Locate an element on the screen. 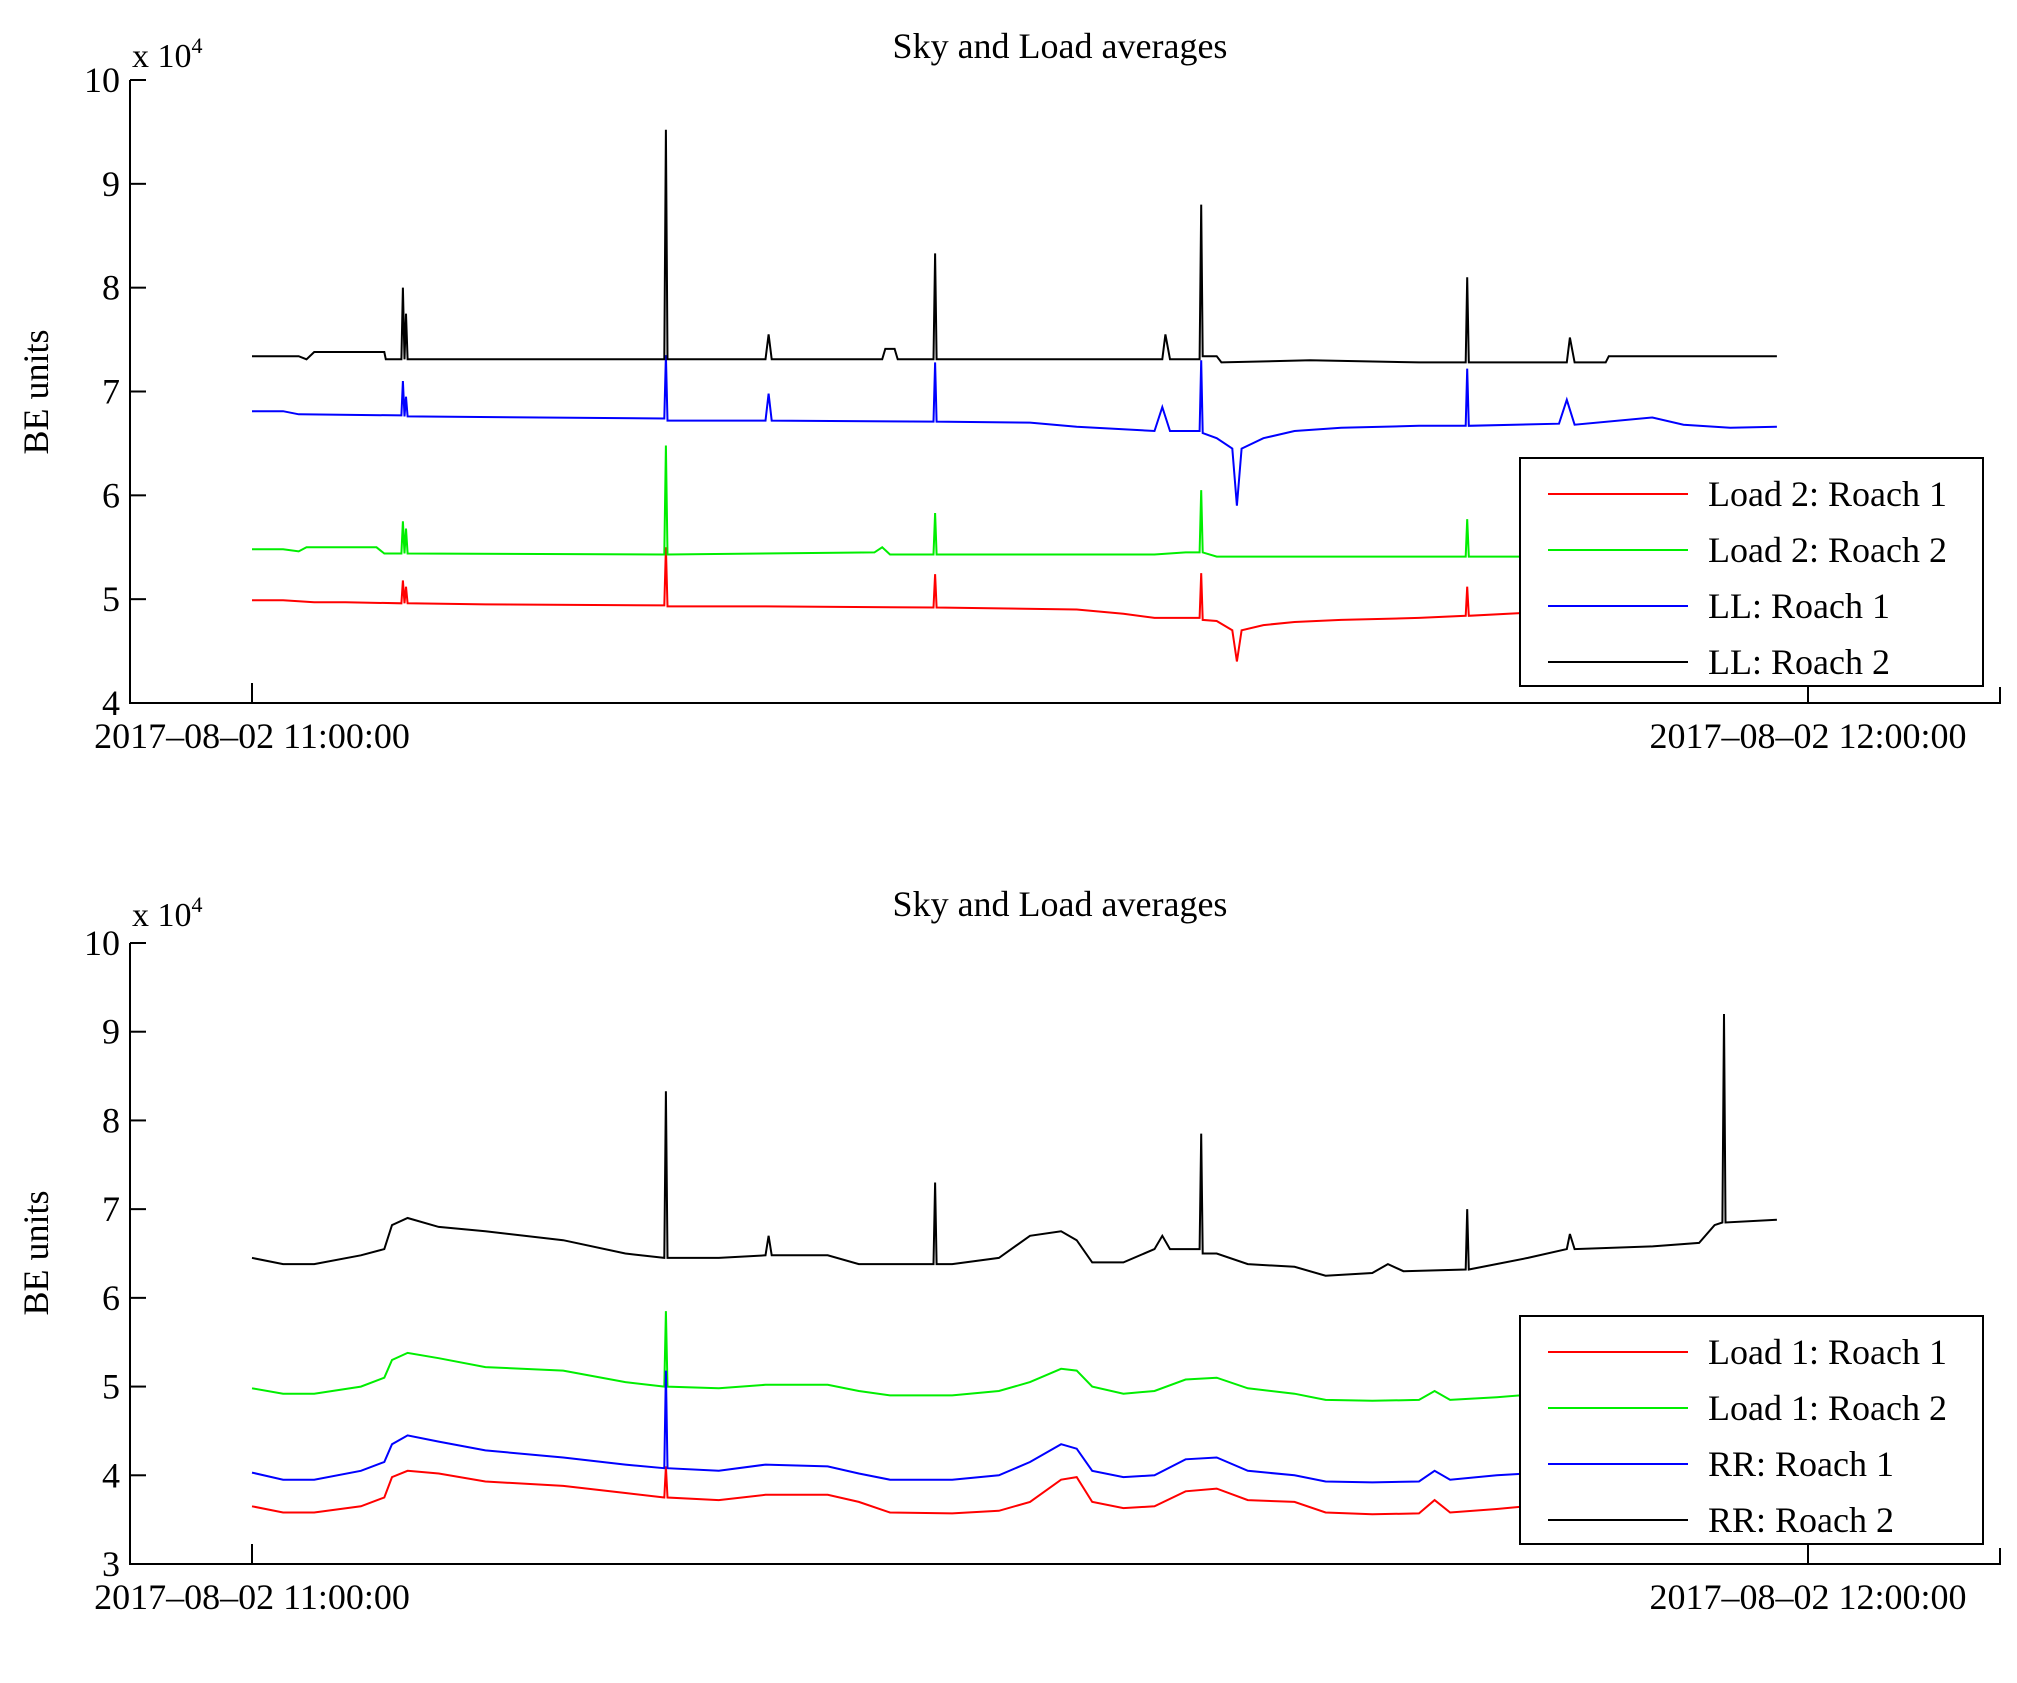 The width and height of the screenshot is (2017, 1683). y-tick-label: 3 is located at coordinates (111, 1564).